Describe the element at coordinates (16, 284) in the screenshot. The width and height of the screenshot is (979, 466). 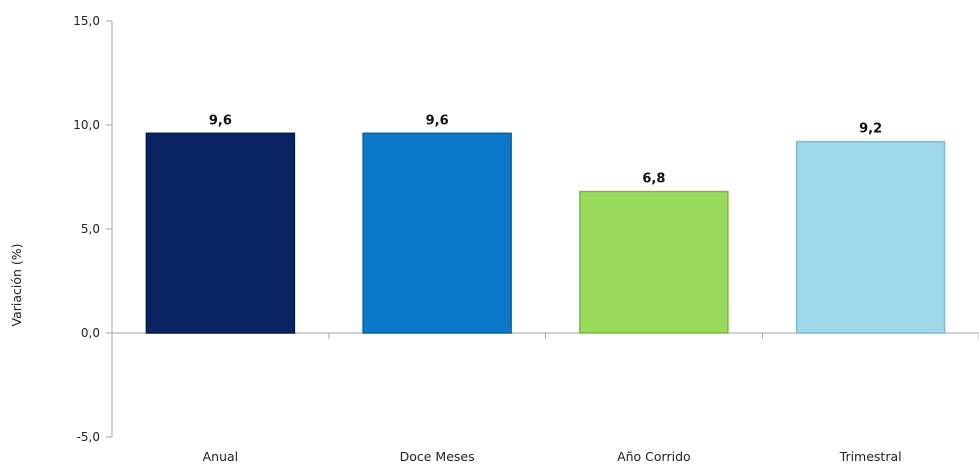
I see `y-axis-title: Variación (%)` at that location.